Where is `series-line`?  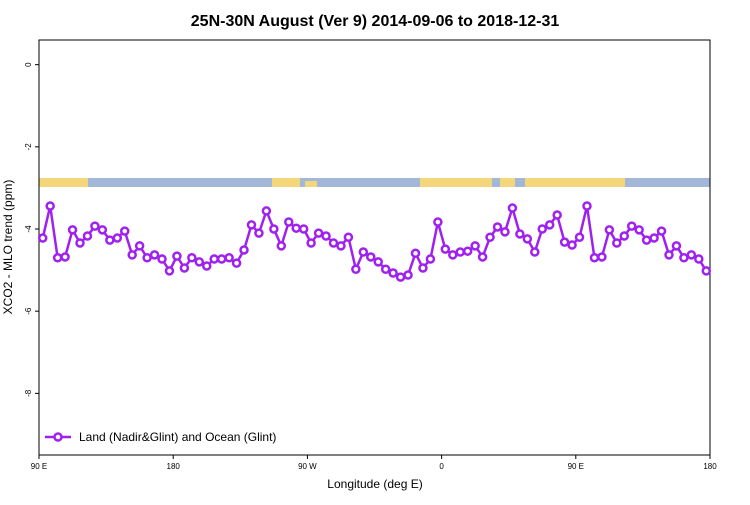
series-line is located at coordinates (374, 241).